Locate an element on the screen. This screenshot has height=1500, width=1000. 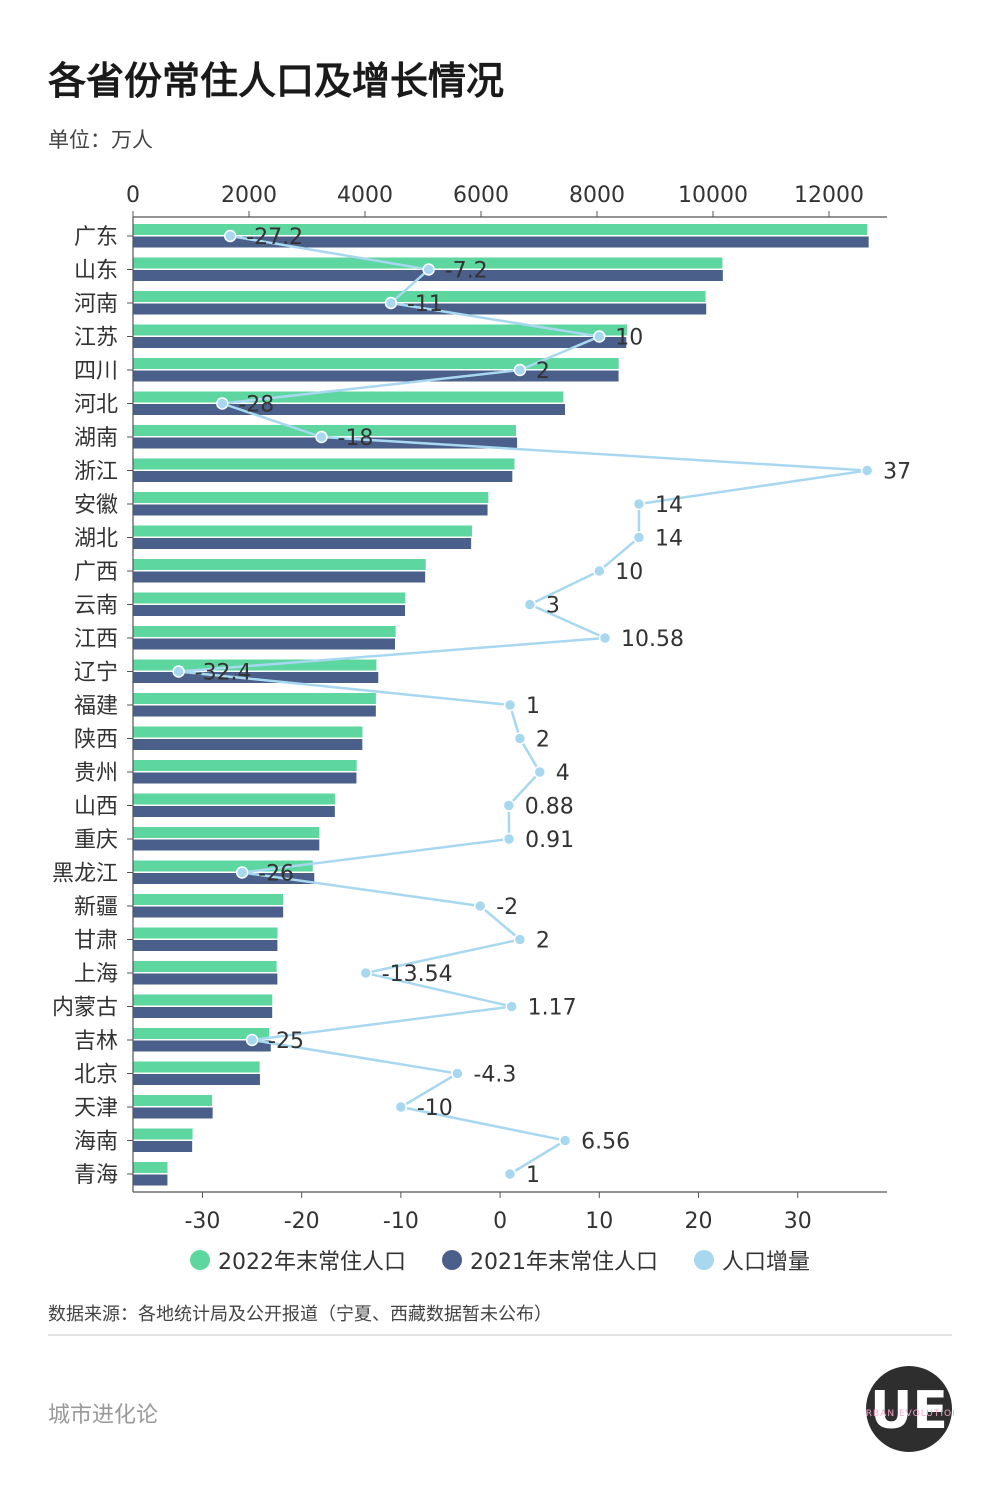
legend-item-2021: 2021年末常住人口 is located at coordinates (549, 1260).